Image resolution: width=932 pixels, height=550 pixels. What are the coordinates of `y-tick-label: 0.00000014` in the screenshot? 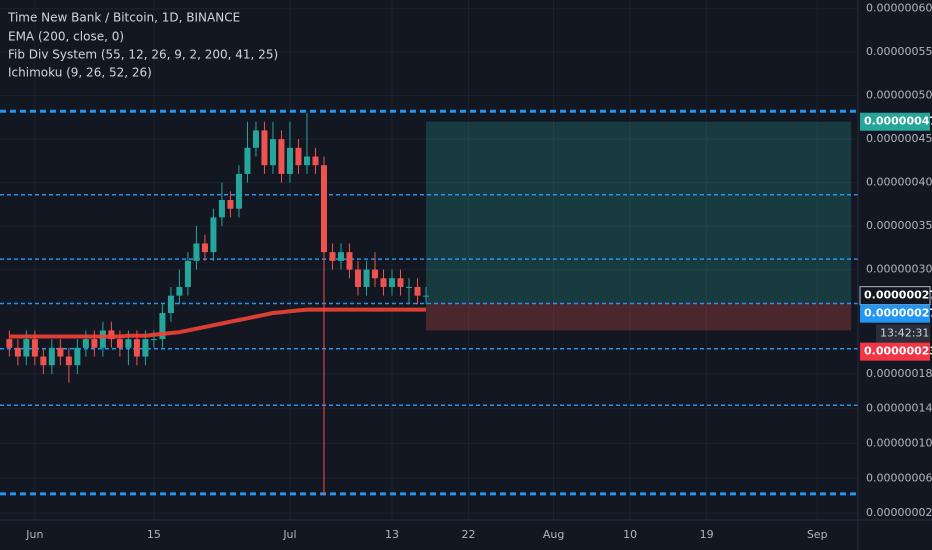 It's located at (899, 408).